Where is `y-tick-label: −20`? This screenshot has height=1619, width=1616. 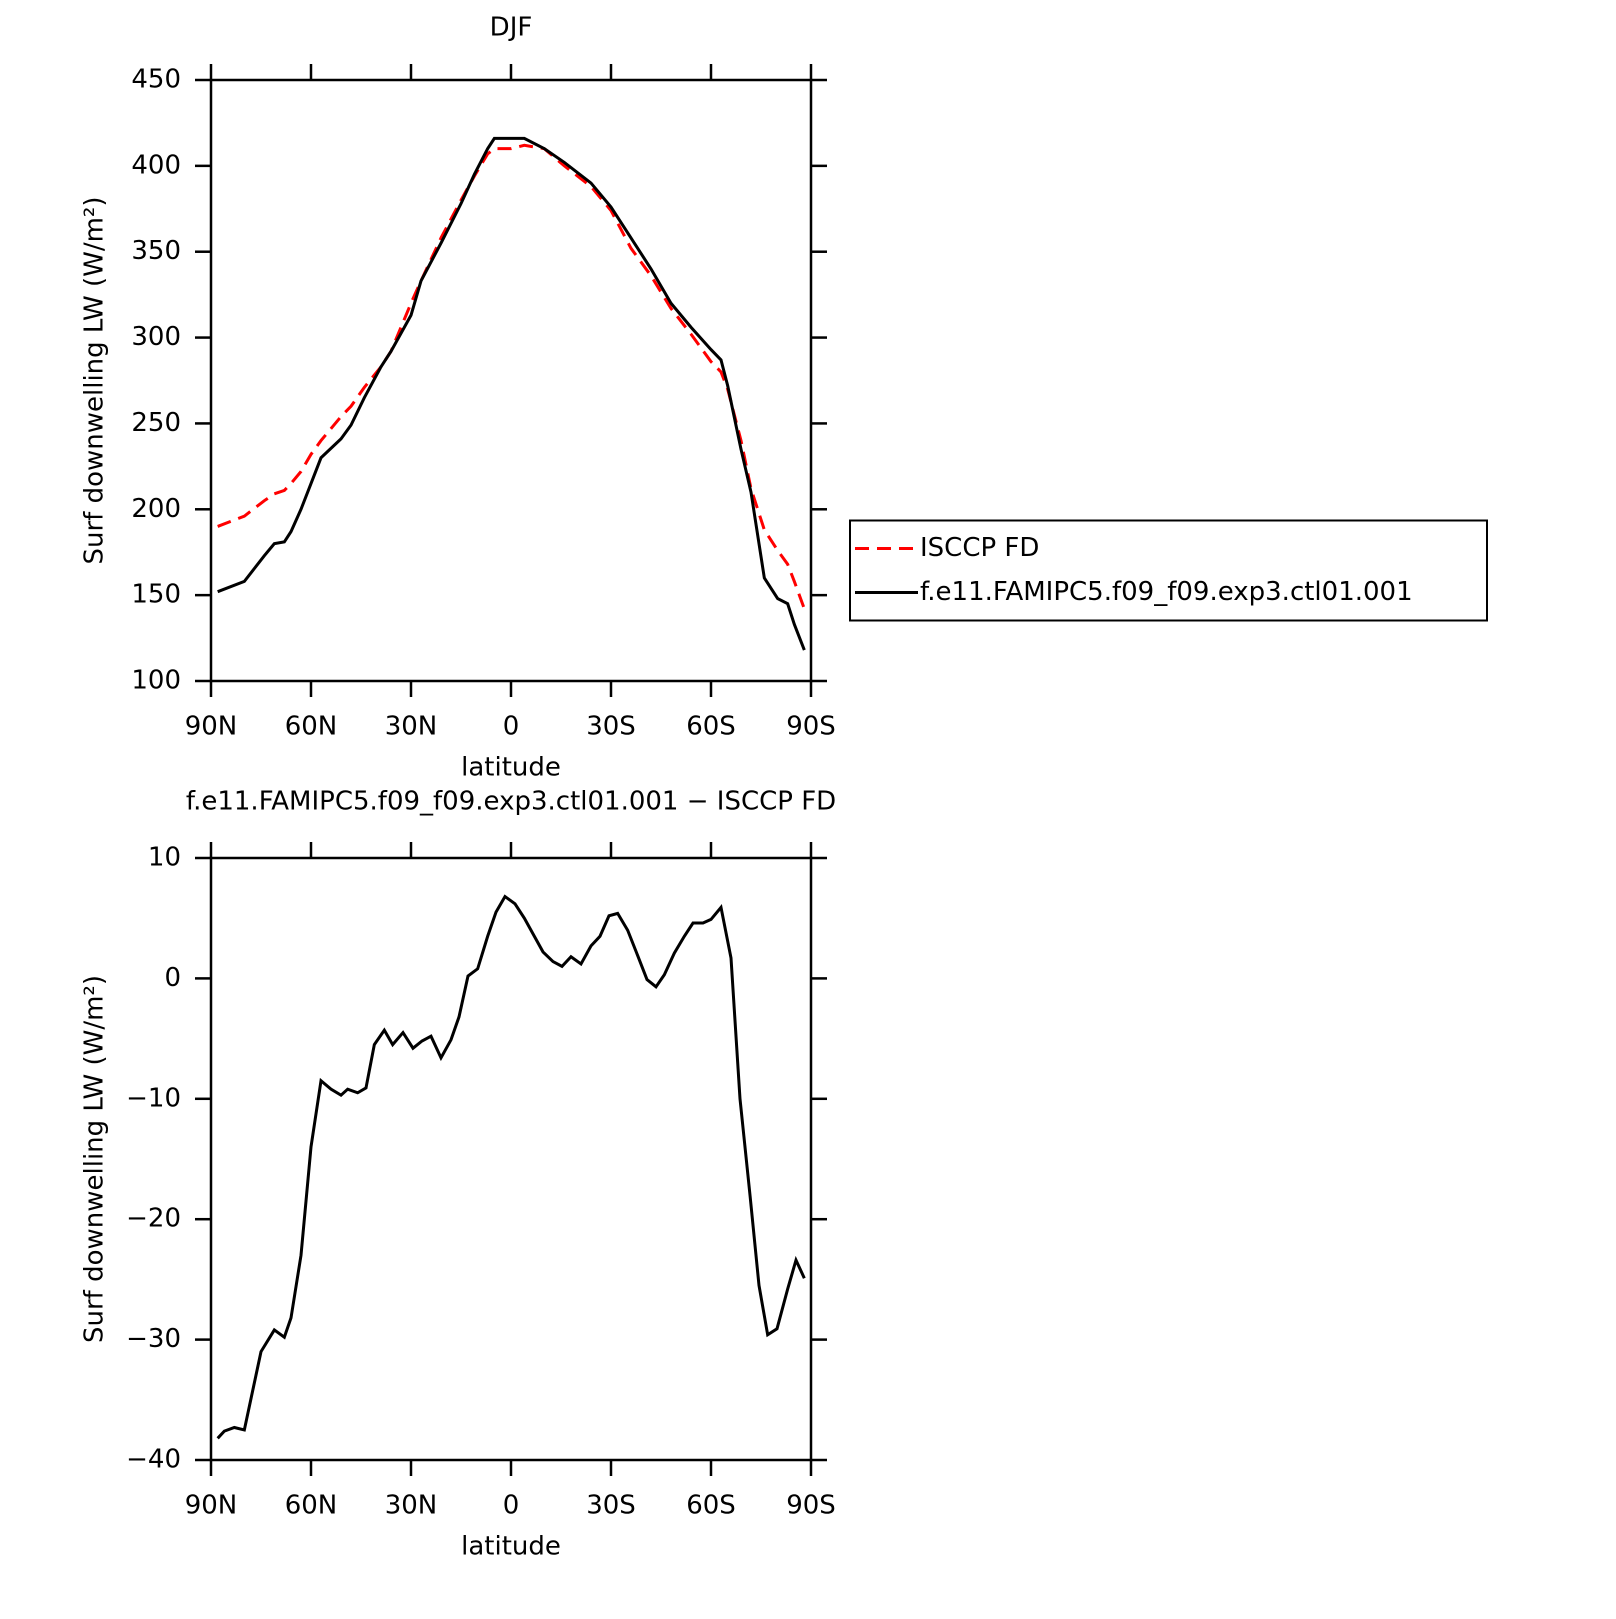 y-tick-label: −20 is located at coordinates (153, 1219).